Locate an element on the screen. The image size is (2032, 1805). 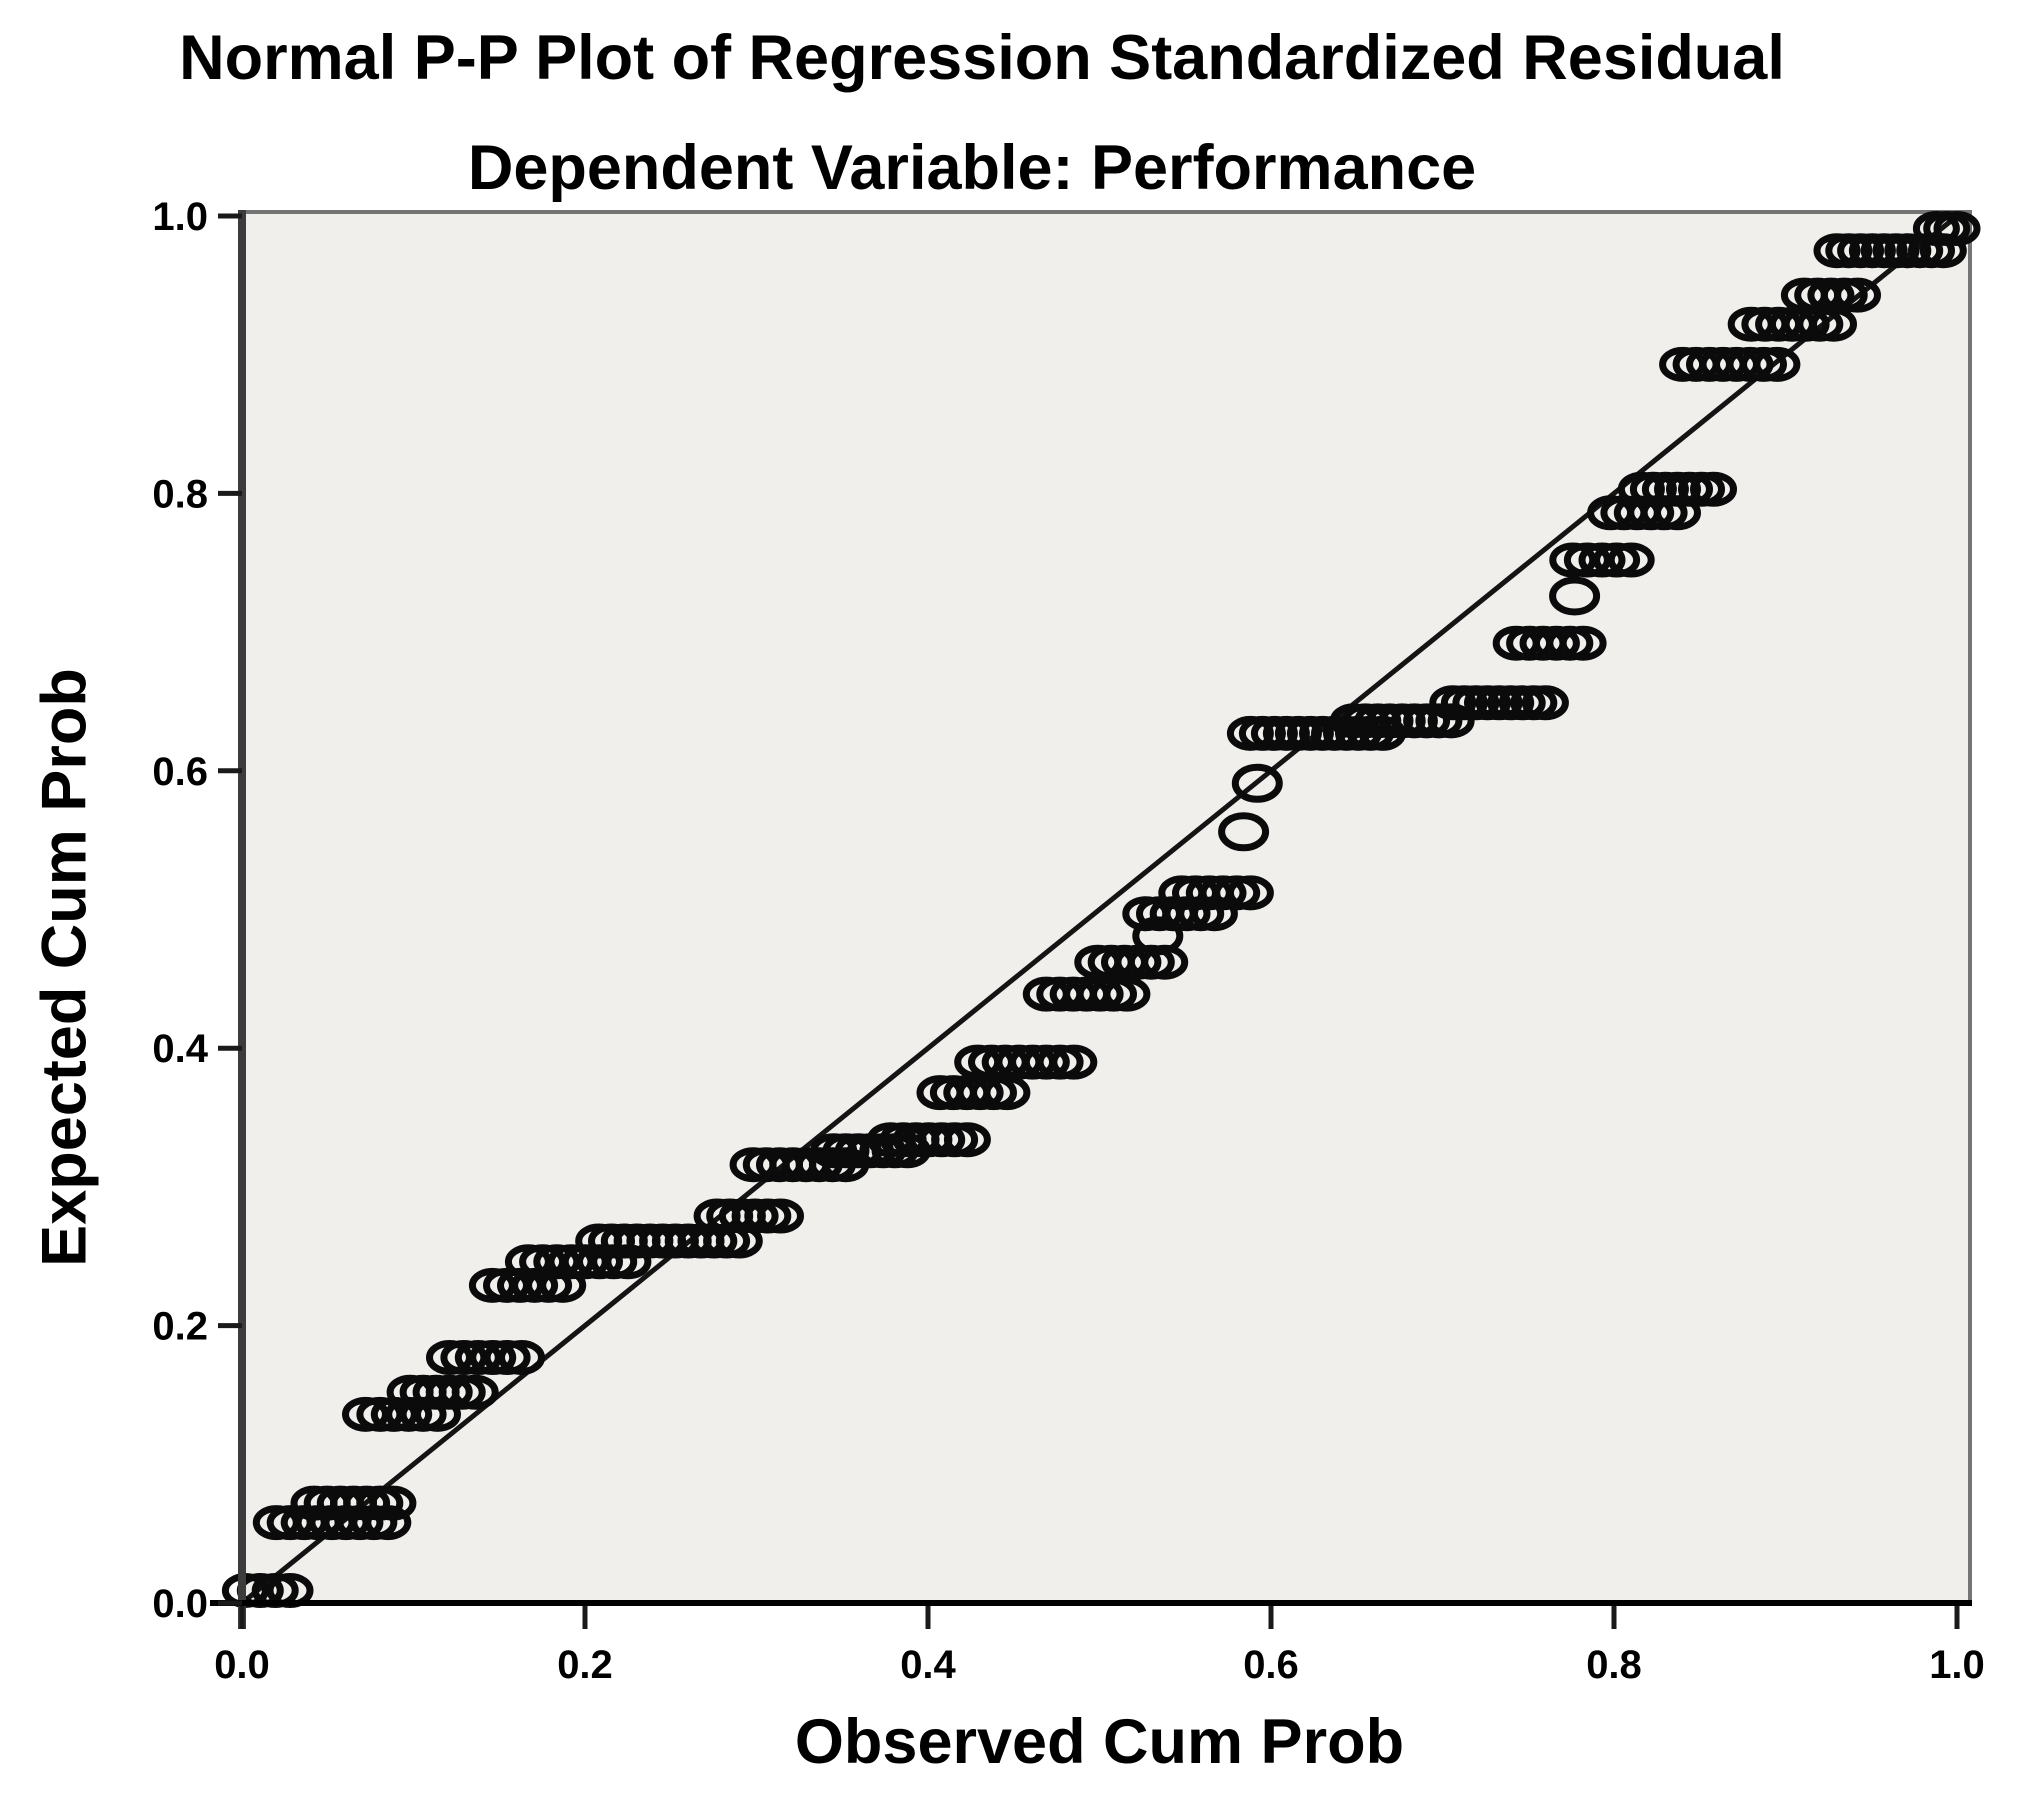
x-tick-label: 1.0 is located at coordinates (1957, 1665).